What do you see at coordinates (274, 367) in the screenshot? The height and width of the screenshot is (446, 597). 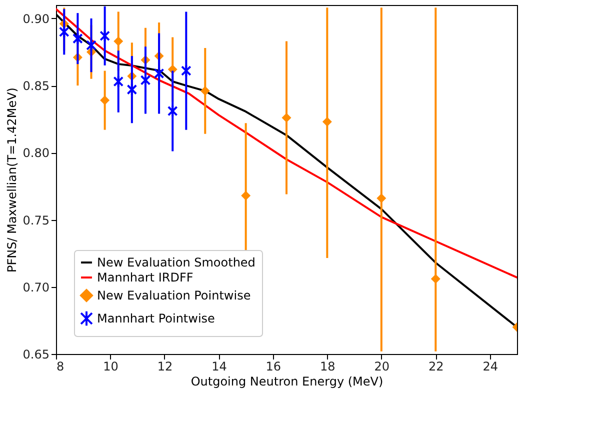 I see `x-tick-label: 16` at bounding box center [274, 367].